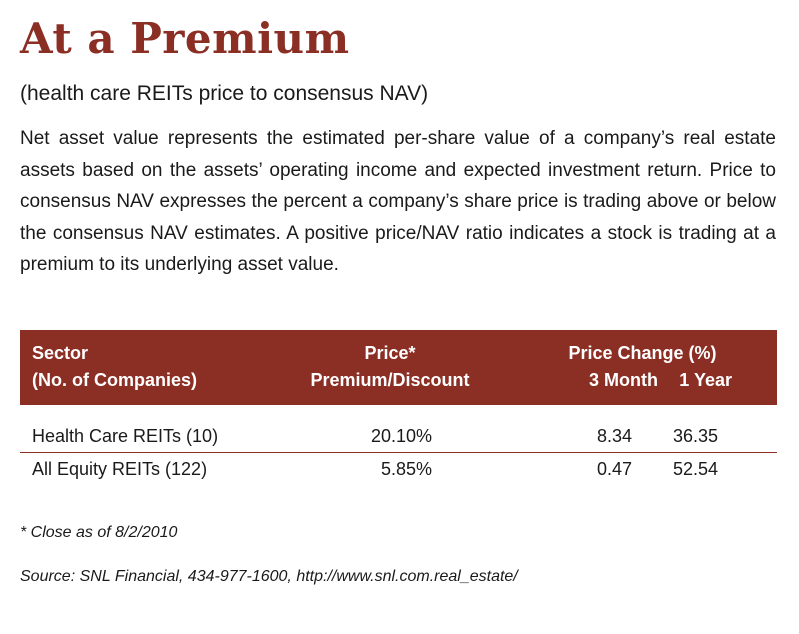 This screenshot has width=799, height=634. I want to click on cell-three-month: 8.34, so click(614, 436).